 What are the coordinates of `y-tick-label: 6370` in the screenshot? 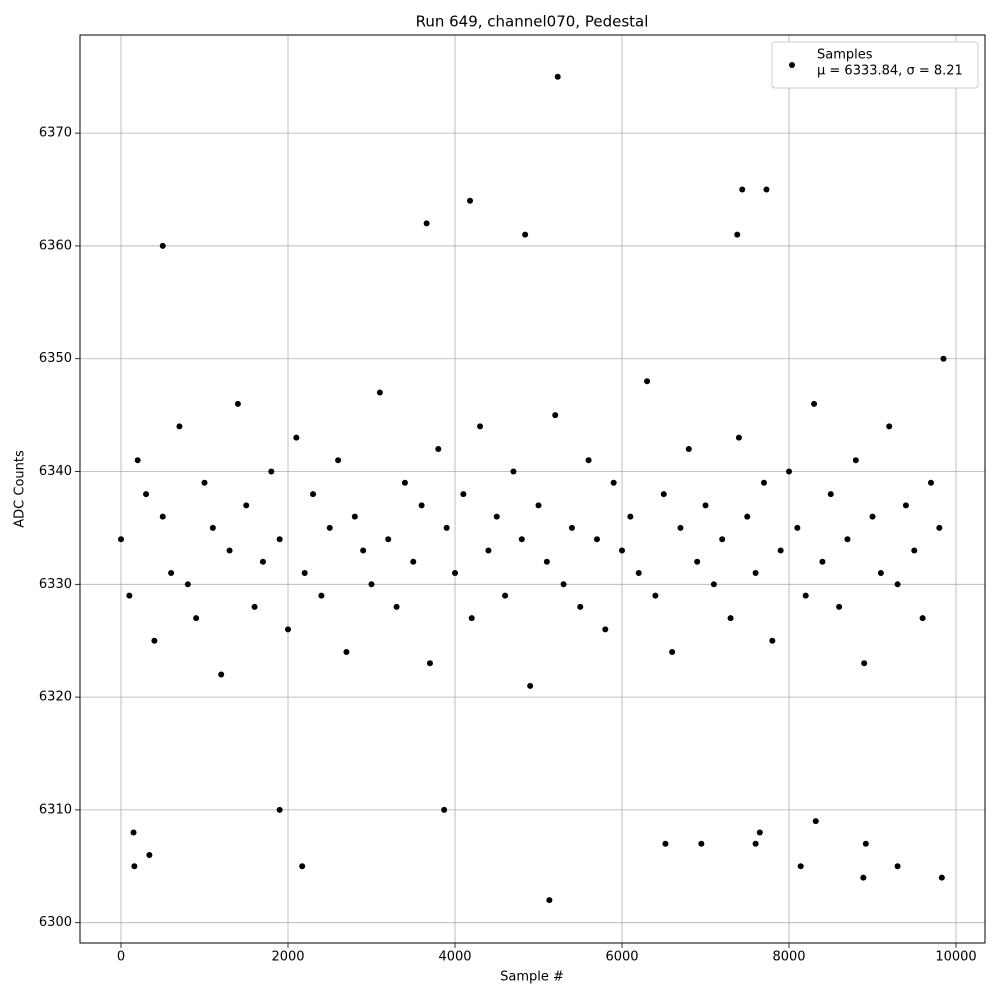 It's located at (55, 133).